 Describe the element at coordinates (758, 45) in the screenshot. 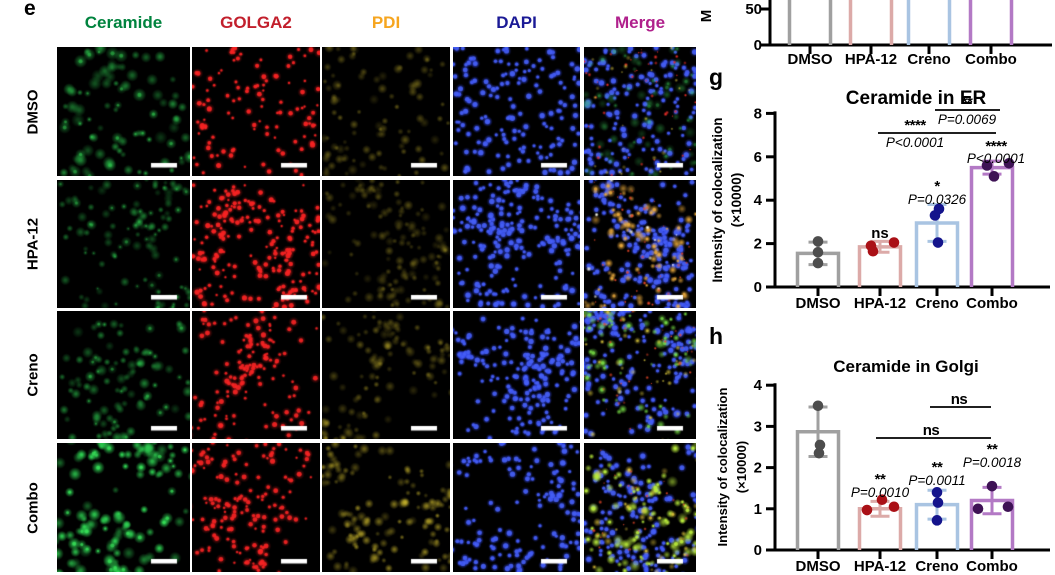

I see `f-ytick-label: 0` at that location.